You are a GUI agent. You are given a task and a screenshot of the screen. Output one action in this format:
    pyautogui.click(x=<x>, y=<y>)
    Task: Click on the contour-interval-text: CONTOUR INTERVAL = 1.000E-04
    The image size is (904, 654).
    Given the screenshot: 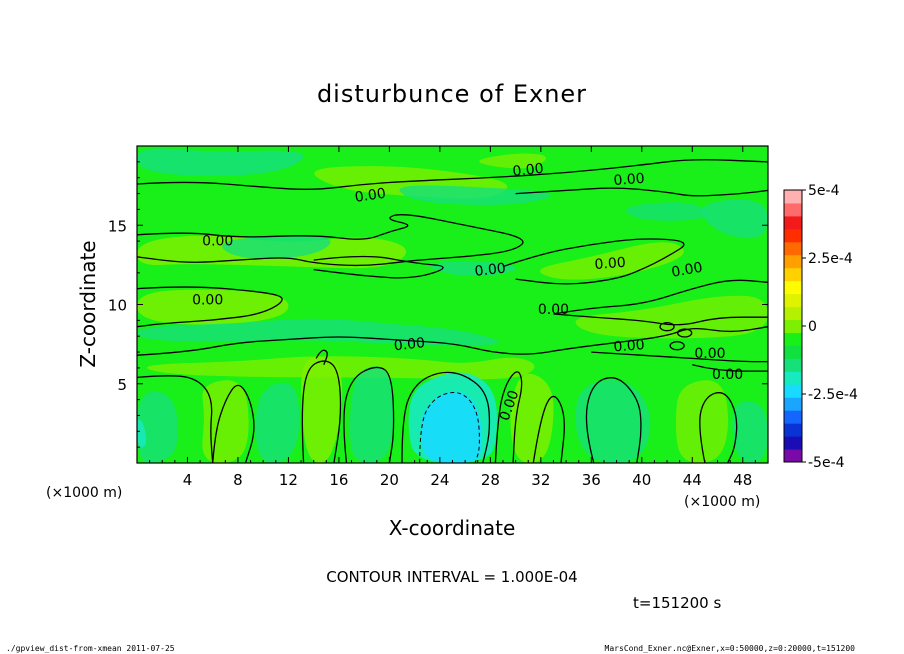 What is the action you would take?
    pyautogui.click(x=451, y=577)
    